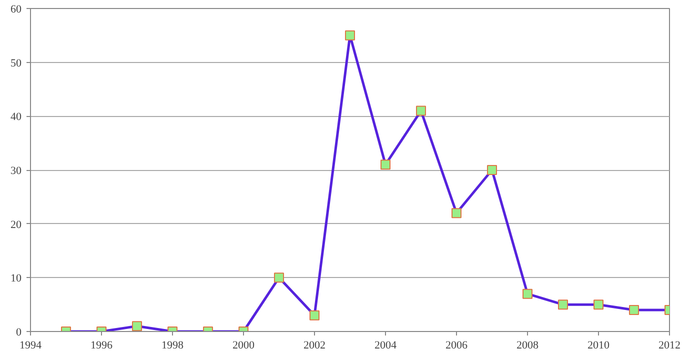 This screenshot has width=685, height=353. Describe the element at coordinates (315, 346) in the screenshot. I see `x-tick-label: 2002` at that location.